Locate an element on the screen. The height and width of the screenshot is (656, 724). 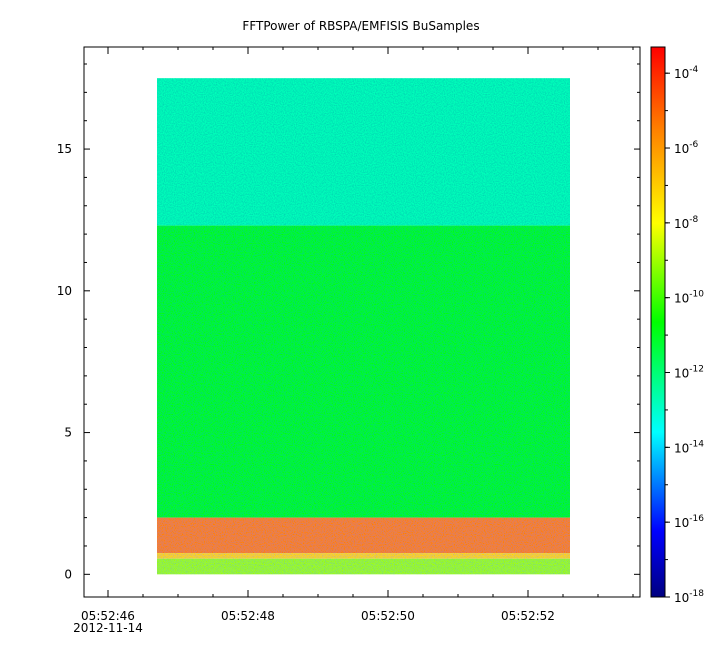
colorbar-tick-label: 10⁻¹⁴ is located at coordinates (689, 447).